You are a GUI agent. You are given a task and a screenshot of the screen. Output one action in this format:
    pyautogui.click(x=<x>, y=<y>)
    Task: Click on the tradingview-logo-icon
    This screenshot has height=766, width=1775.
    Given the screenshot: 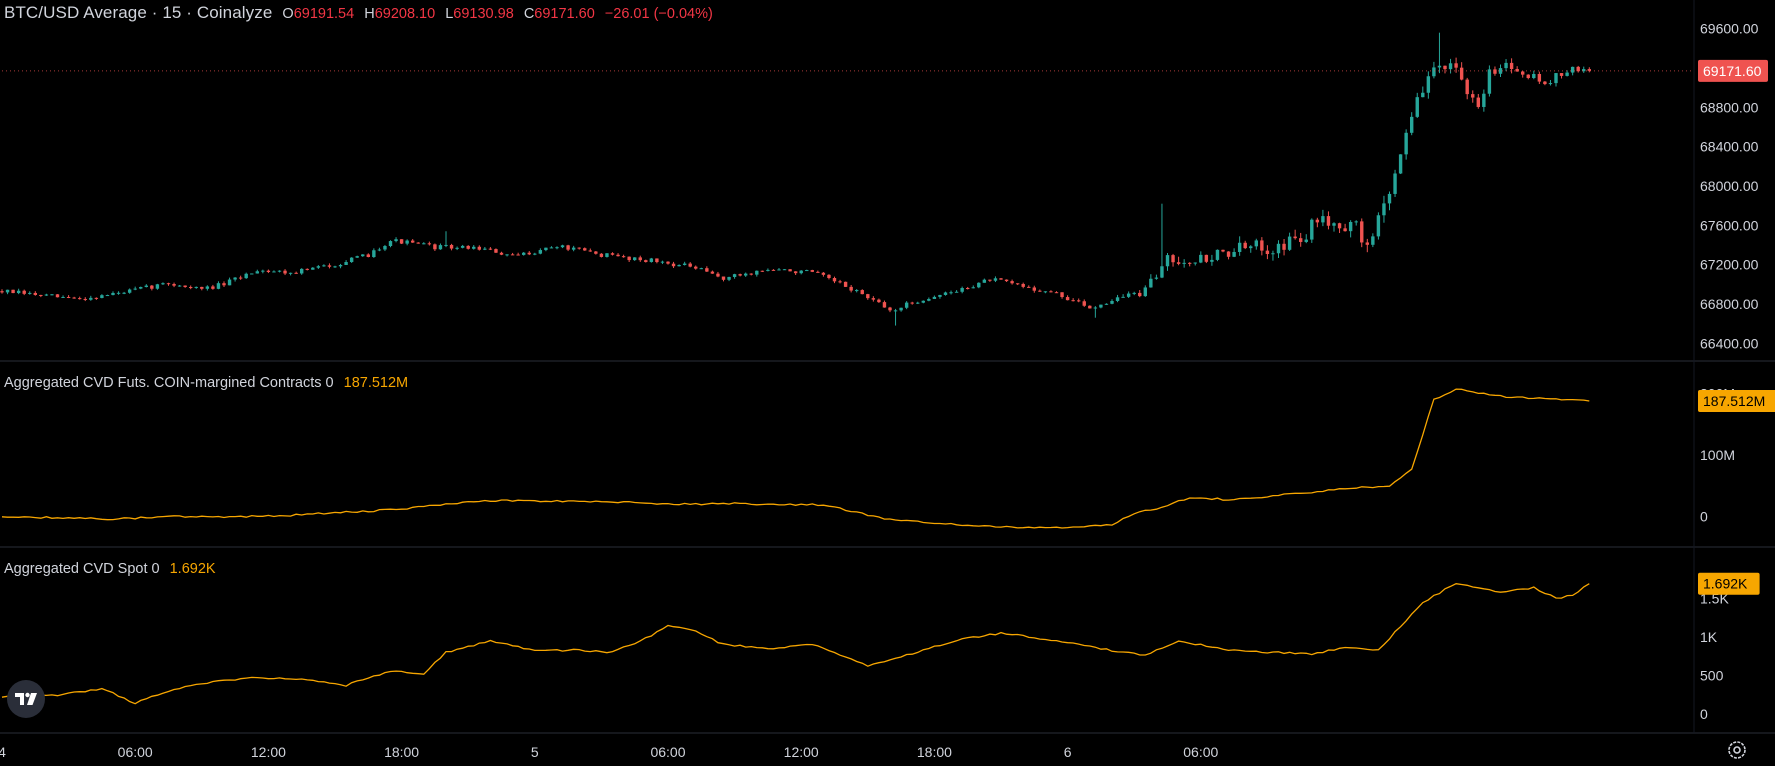 What is the action you would take?
    pyautogui.click(x=26, y=699)
    